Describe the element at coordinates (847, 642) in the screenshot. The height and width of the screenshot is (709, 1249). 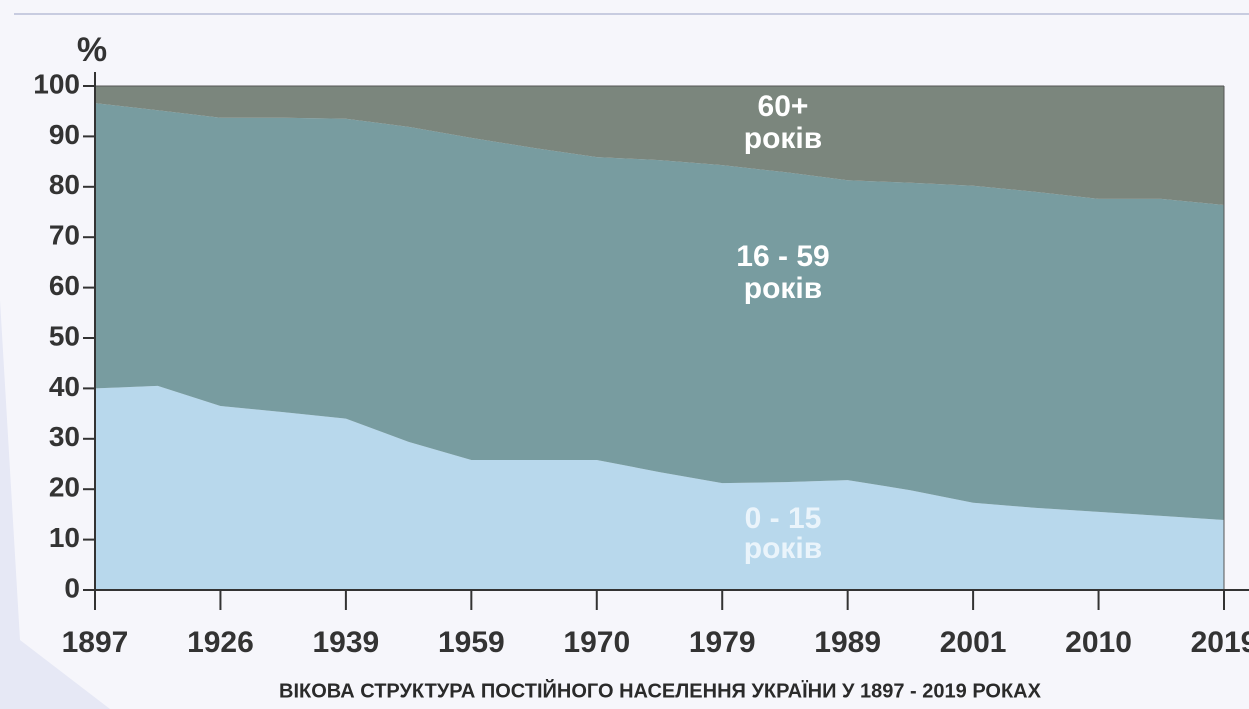
I see `x-tick-label: 1989` at that location.